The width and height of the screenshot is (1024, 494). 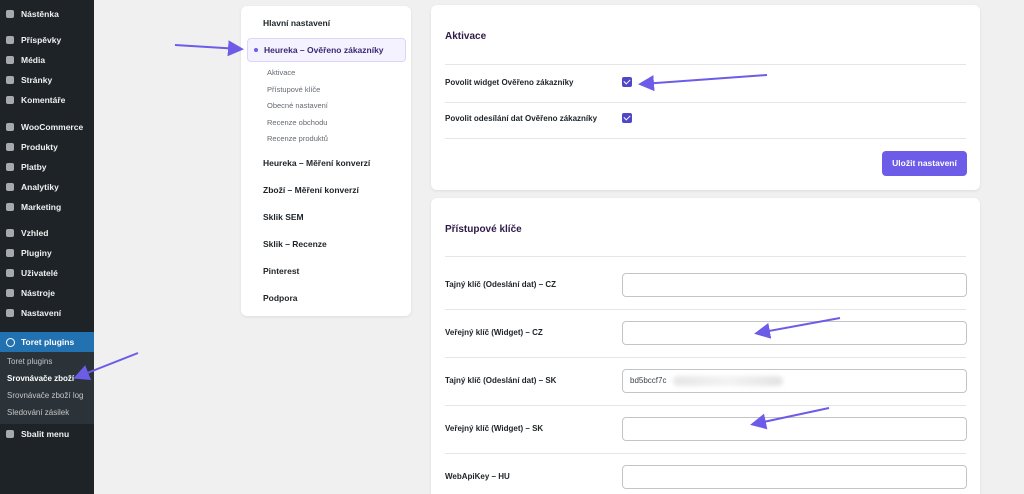 I want to click on field-label: WebApiKey – HU, so click(x=477, y=476).